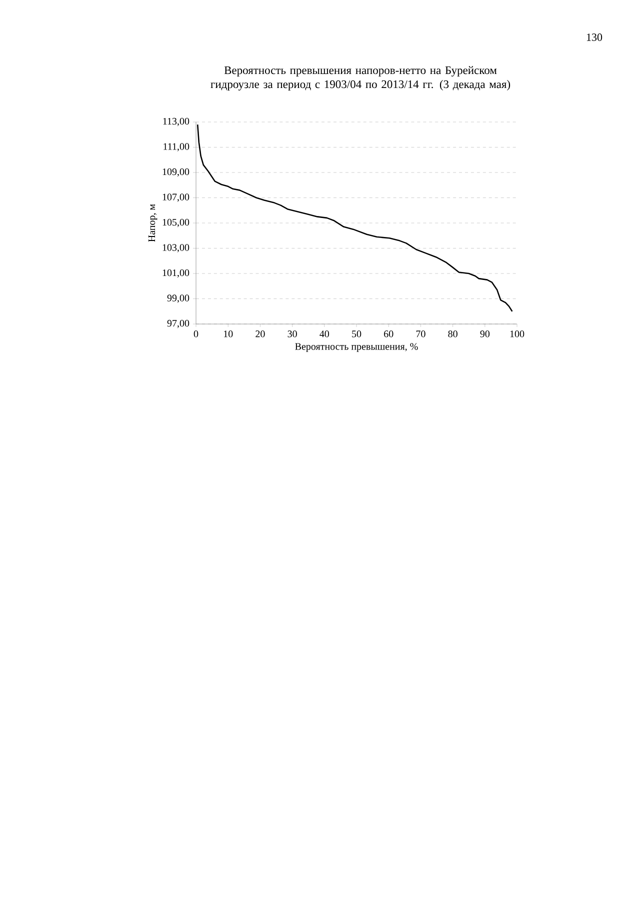 Image resolution: width=640 pixels, height=905 pixels. I want to click on text: 130, so click(594, 37).